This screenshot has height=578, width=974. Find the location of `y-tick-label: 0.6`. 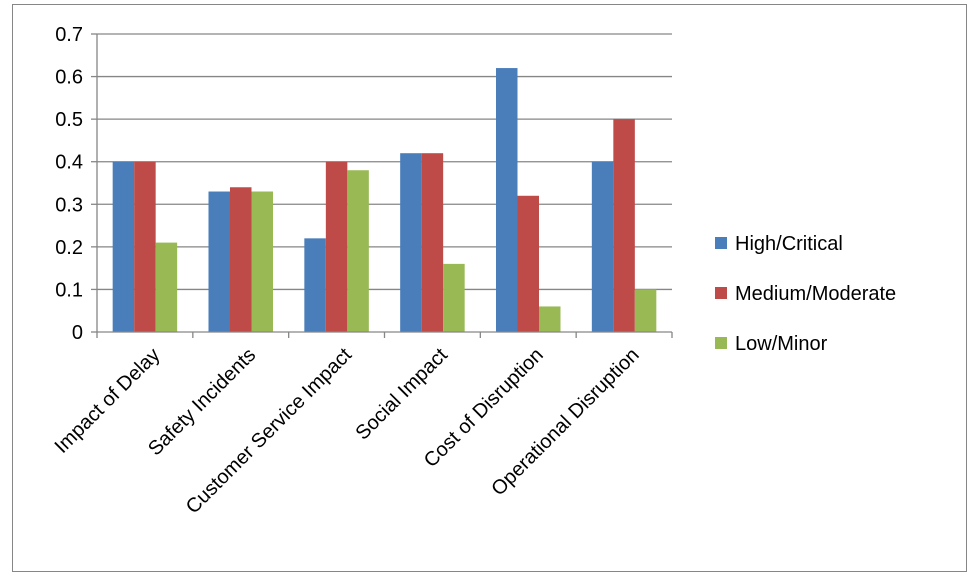

y-tick-label: 0.6 is located at coordinates (69, 78).